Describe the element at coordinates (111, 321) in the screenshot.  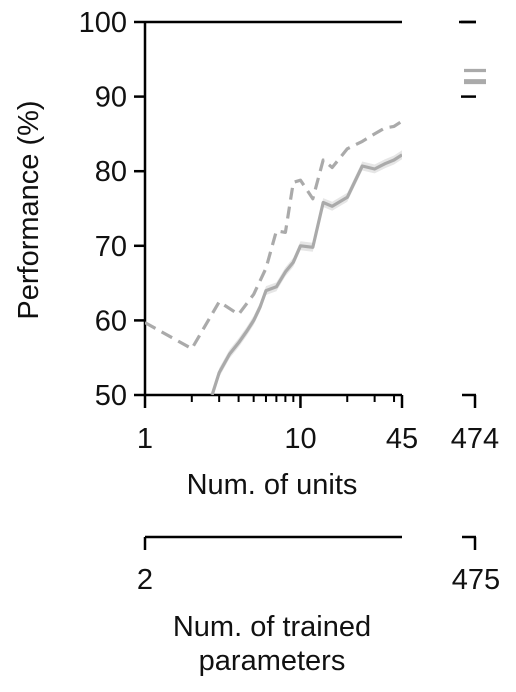
I see `y-tick-label: 60` at that location.